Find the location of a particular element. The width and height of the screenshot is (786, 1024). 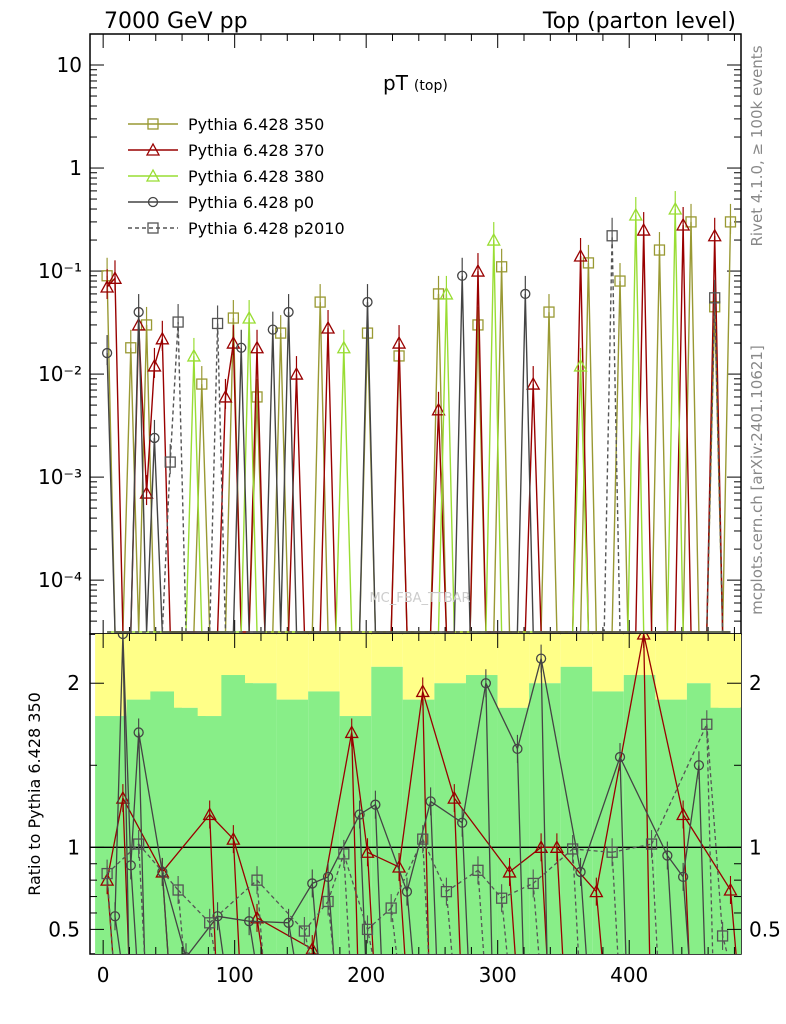

ratio-y-axis-label: Ratio to Pythia 6.428 350 is located at coordinates (34, 794).